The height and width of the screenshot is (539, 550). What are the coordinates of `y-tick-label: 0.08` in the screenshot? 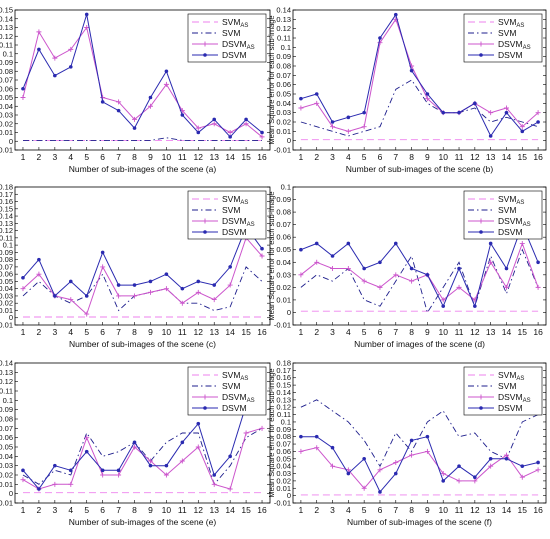 It's located at (6, 259).